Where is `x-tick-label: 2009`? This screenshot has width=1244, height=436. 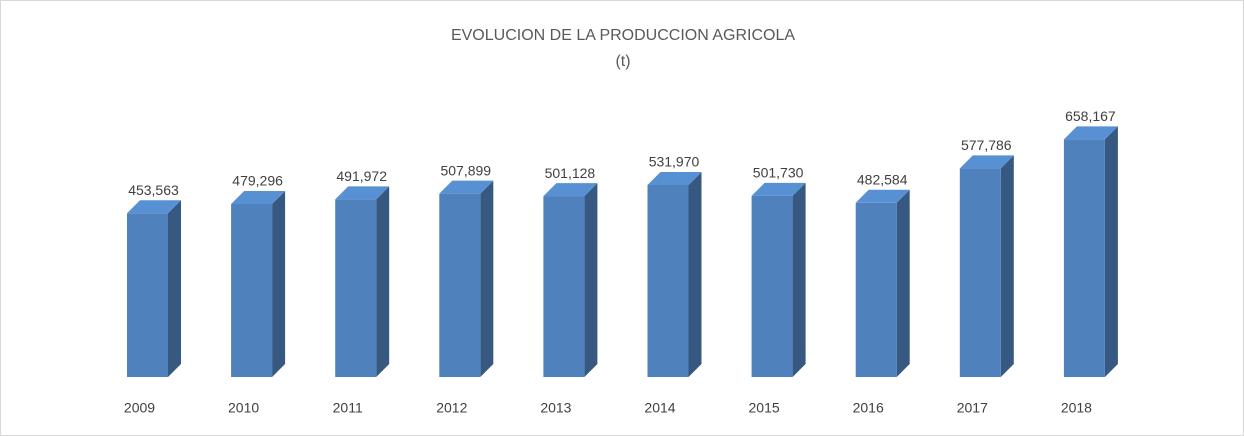
x-tick-label: 2009 is located at coordinates (139, 408).